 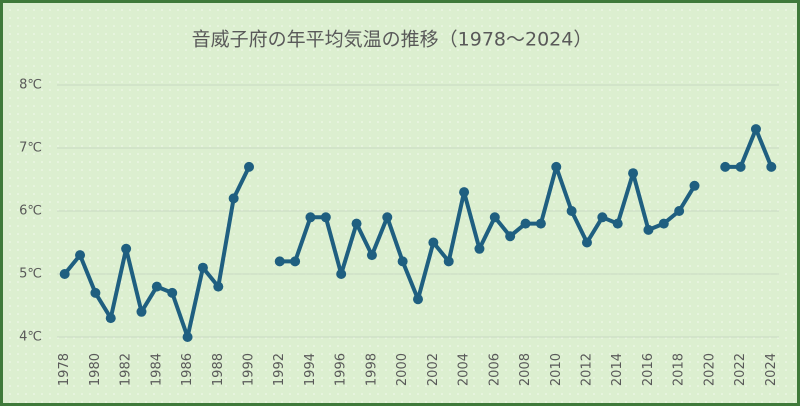 I want to click on y-tick-label: 7℃, so click(x=30, y=148).